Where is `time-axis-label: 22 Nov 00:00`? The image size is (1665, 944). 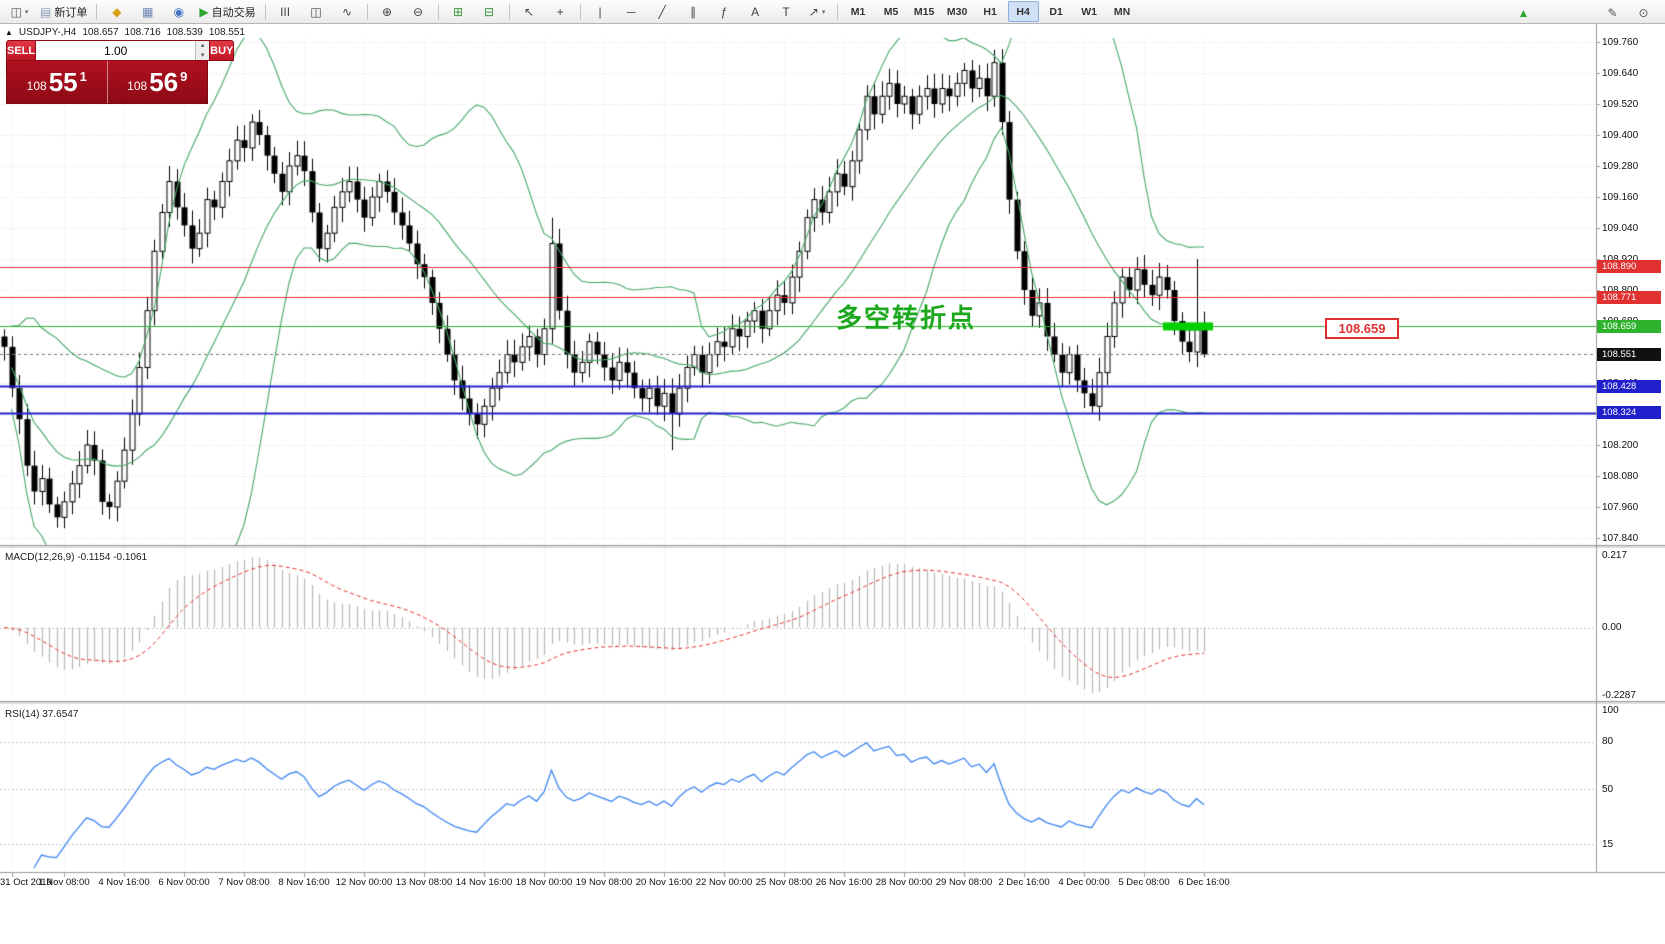
time-axis-label: 22 Nov 00:00 is located at coordinates (724, 882).